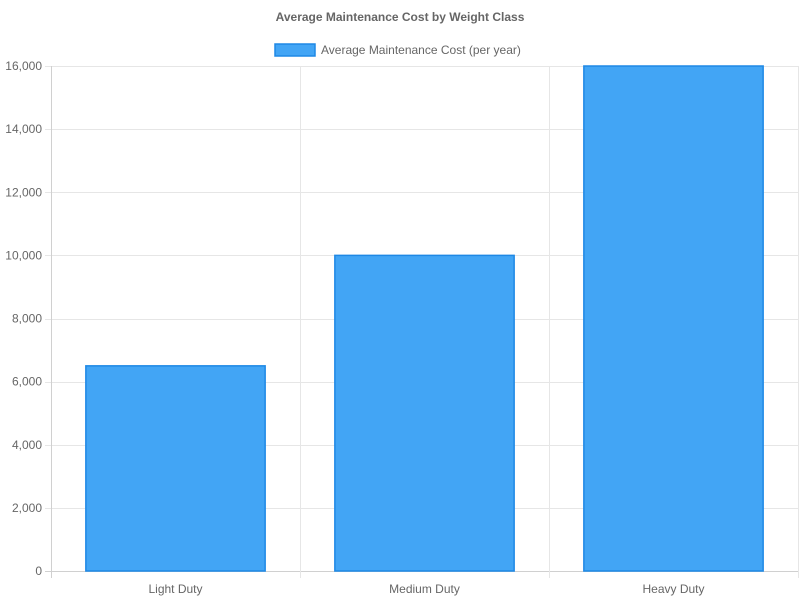  I want to click on y-tick-label: 12,000, so click(23, 192).